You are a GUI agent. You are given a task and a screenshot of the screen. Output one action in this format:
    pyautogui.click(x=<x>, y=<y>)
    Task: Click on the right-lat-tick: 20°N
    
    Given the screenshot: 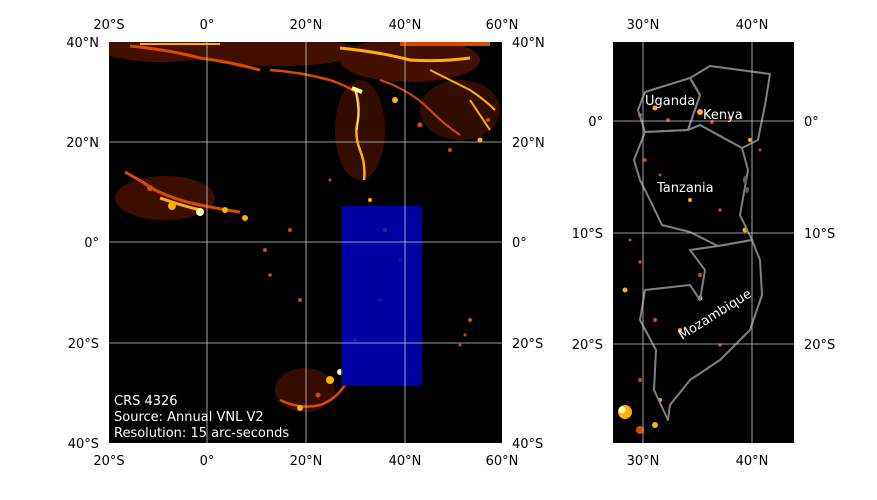 What is the action you would take?
    pyautogui.click(x=528, y=143)
    